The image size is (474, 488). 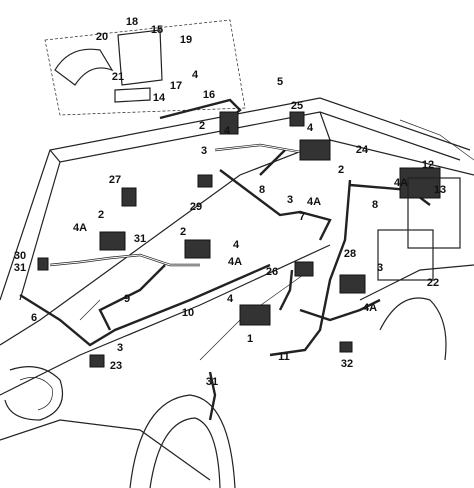 What do you see at coordinates (159, 98) in the screenshot?
I see `callout: 14` at bounding box center [159, 98].